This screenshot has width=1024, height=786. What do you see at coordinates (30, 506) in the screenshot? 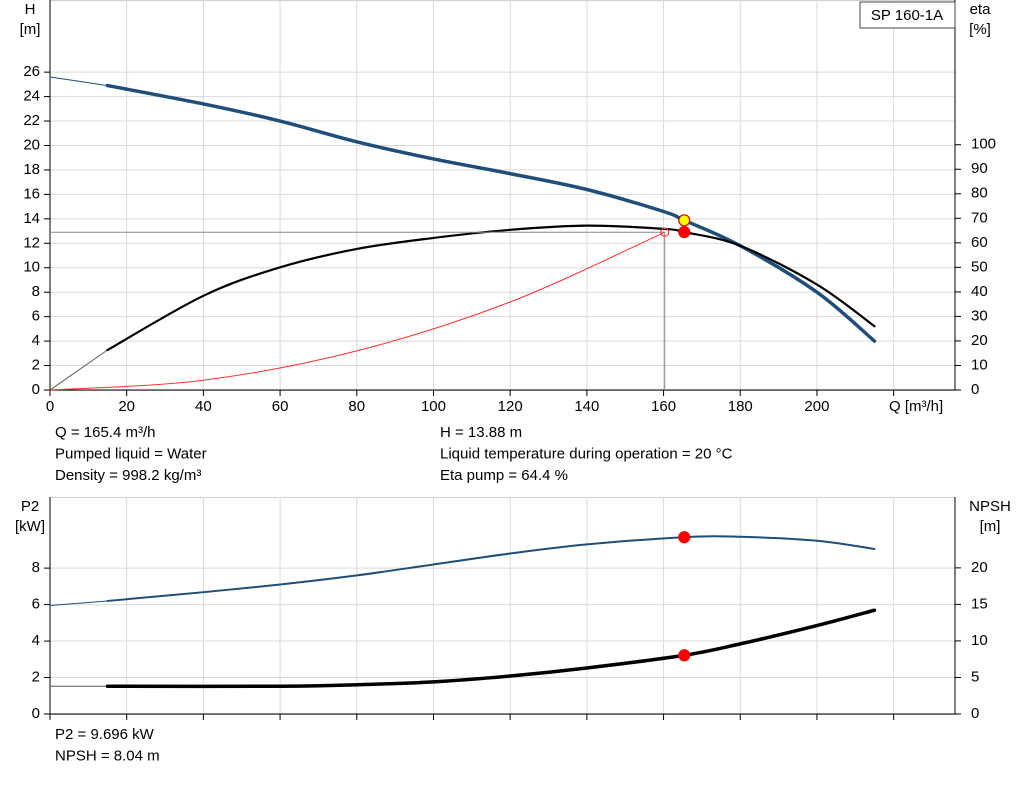
I see `y-axis-label: P2` at bounding box center [30, 506].